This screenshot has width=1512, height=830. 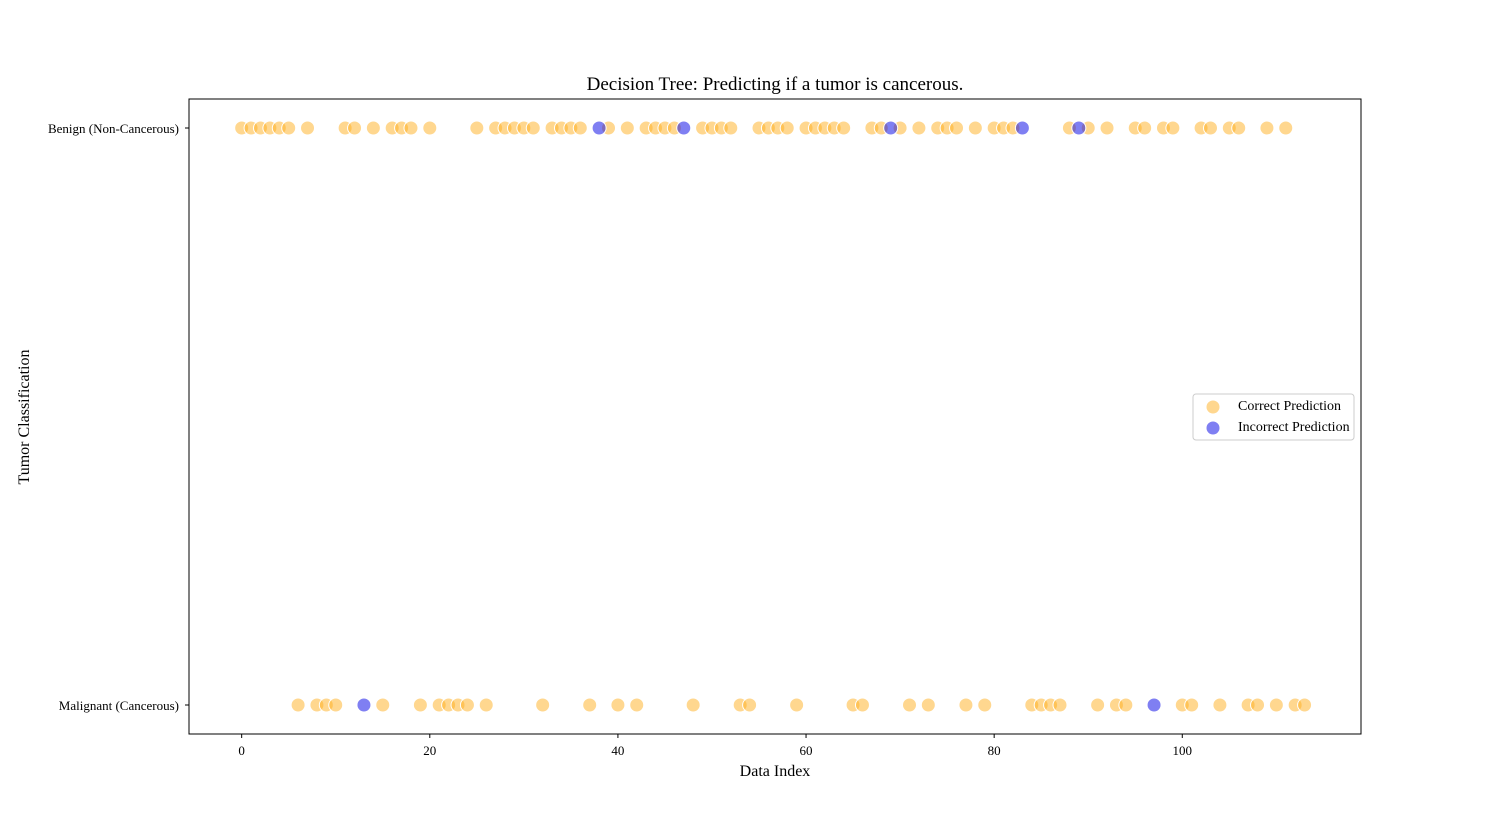 What do you see at coordinates (1289, 406) in the screenshot?
I see `legend-label-correct: Correct Prediction` at bounding box center [1289, 406].